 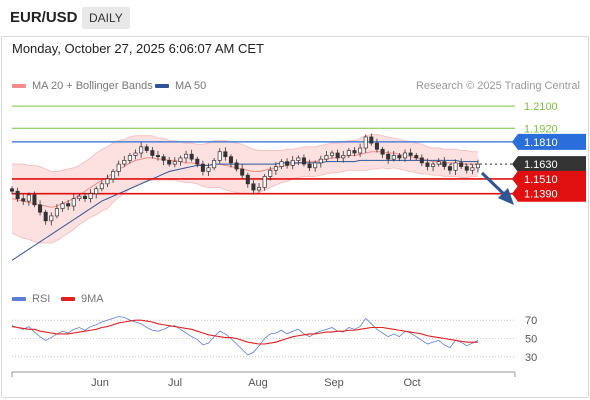 I want to click on x-tick-Sep: Sep, so click(x=334, y=383).